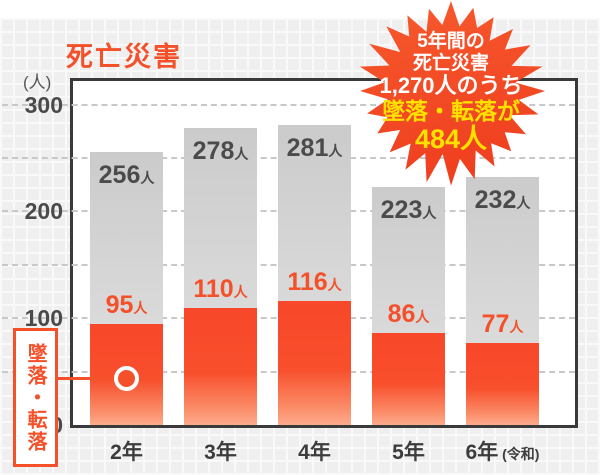  Describe the element at coordinates (126, 452) in the screenshot. I see `x-tick-label-2年: 2年` at that location.